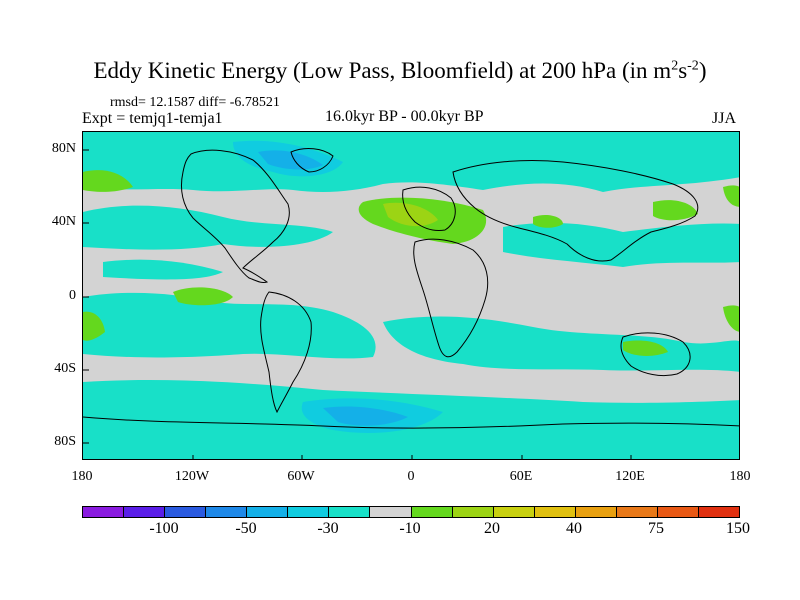 This screenshot has height=600, width=800. What do you see at coordinates (404, 116) in the screenshot?
I see `period-label: 16.0kyr BP - 00.0kyr BP` at bounding box center [404, 116].